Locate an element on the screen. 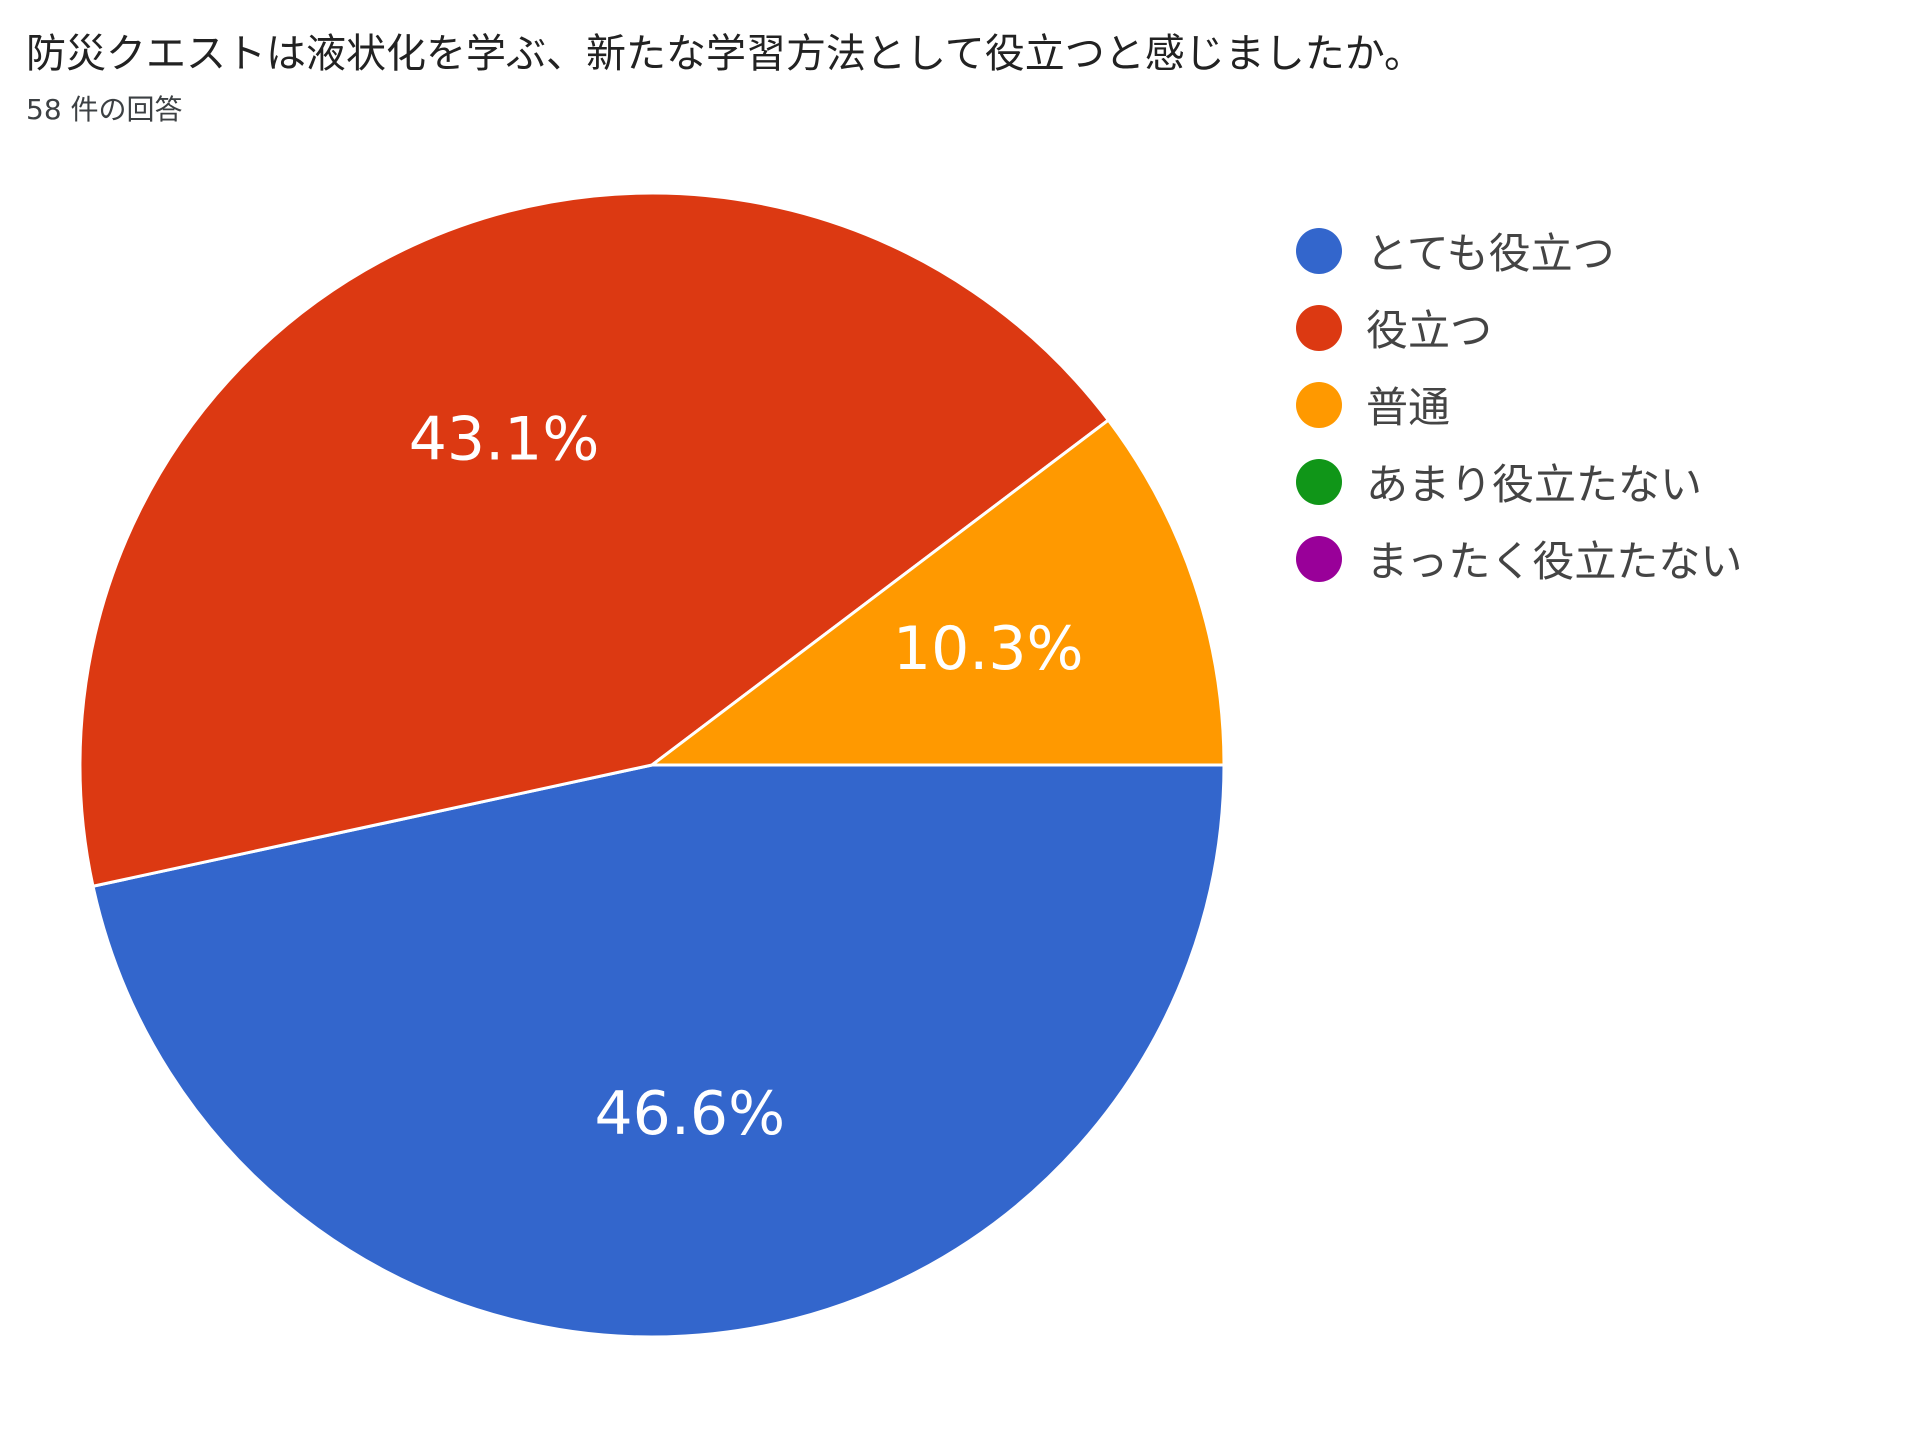 This screenshot has height=1444, width=1920. legend-item-1: 役立つ is located at coordinates (1519, 327).